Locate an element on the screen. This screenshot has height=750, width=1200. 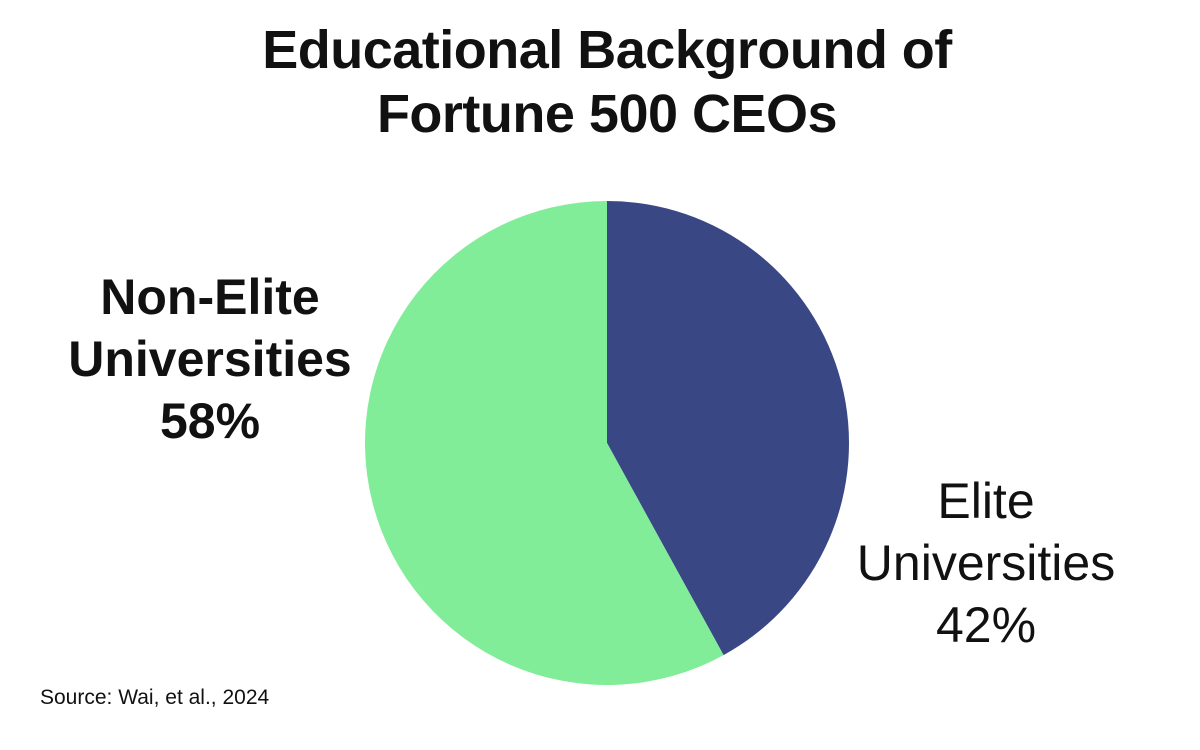
label-elite-line-1: Elite is located at coordinates (986, 501).